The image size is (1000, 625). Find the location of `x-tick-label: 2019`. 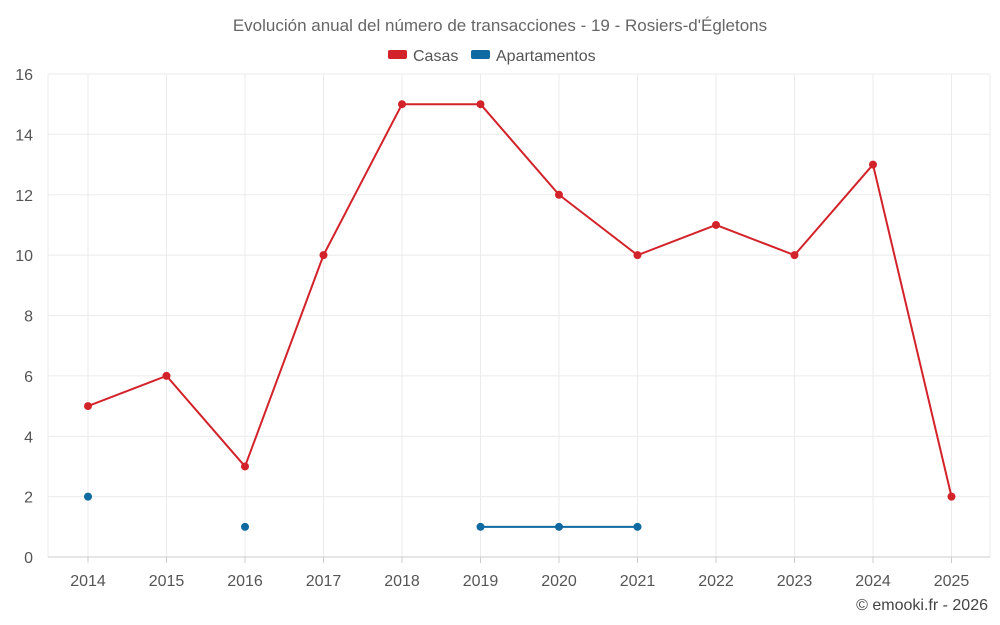

x-tick-label: 2019 is located at coordinates (481, 581).